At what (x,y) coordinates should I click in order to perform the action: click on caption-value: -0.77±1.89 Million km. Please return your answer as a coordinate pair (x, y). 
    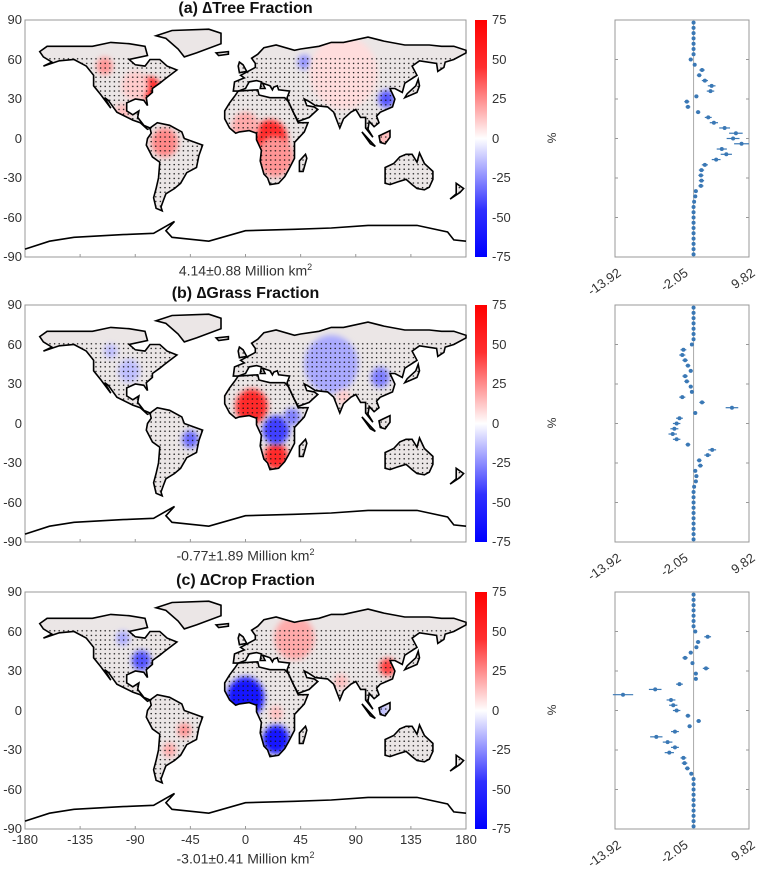
    Looking at the image, I should click on (243, 555).